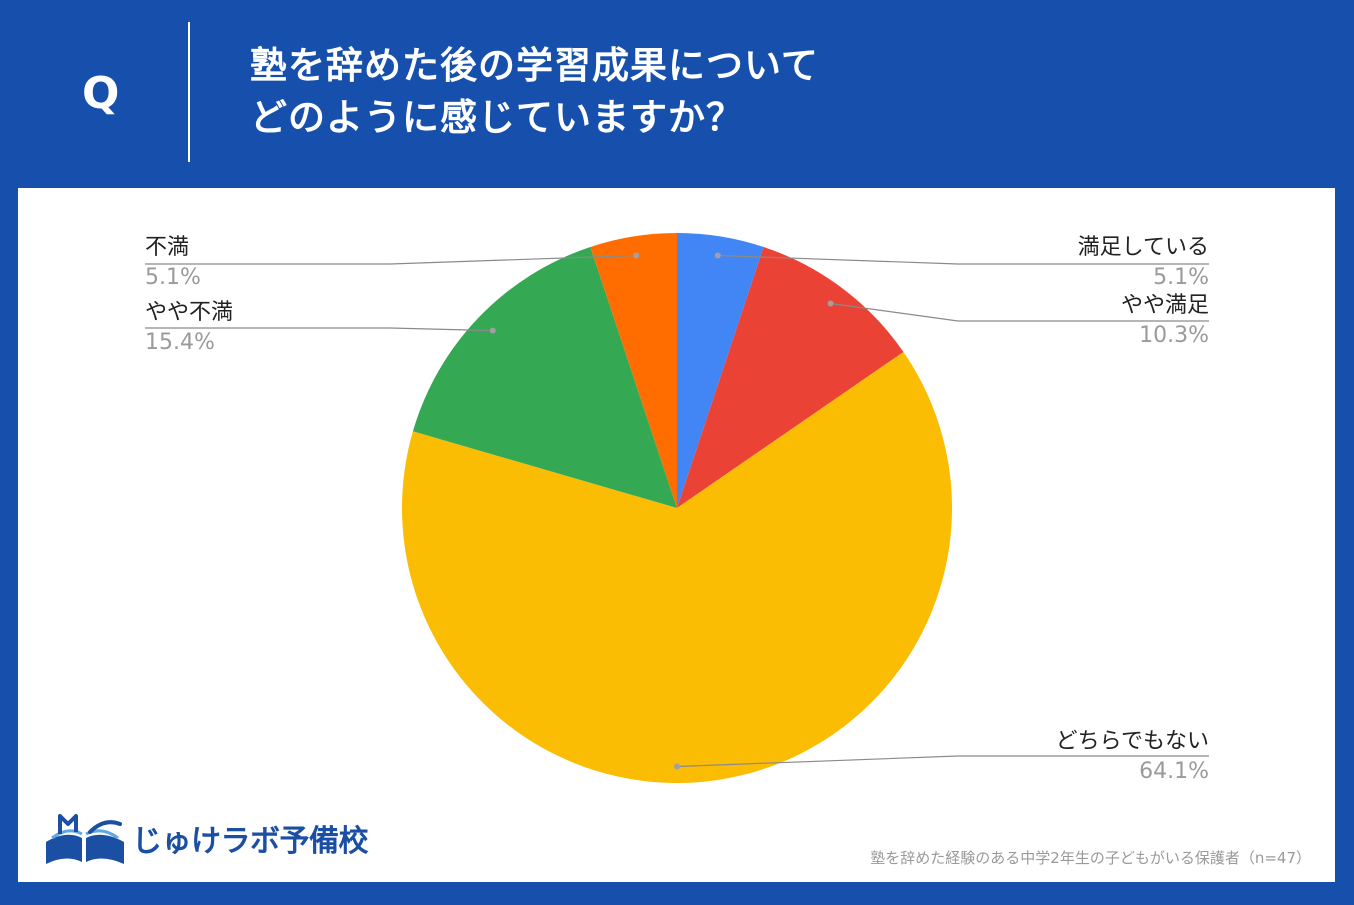 The image size is (1354, 905). Describe the element at coordinates (173, 277) in the screenshot. I see `slice-value-5: 5.1%` at that location.